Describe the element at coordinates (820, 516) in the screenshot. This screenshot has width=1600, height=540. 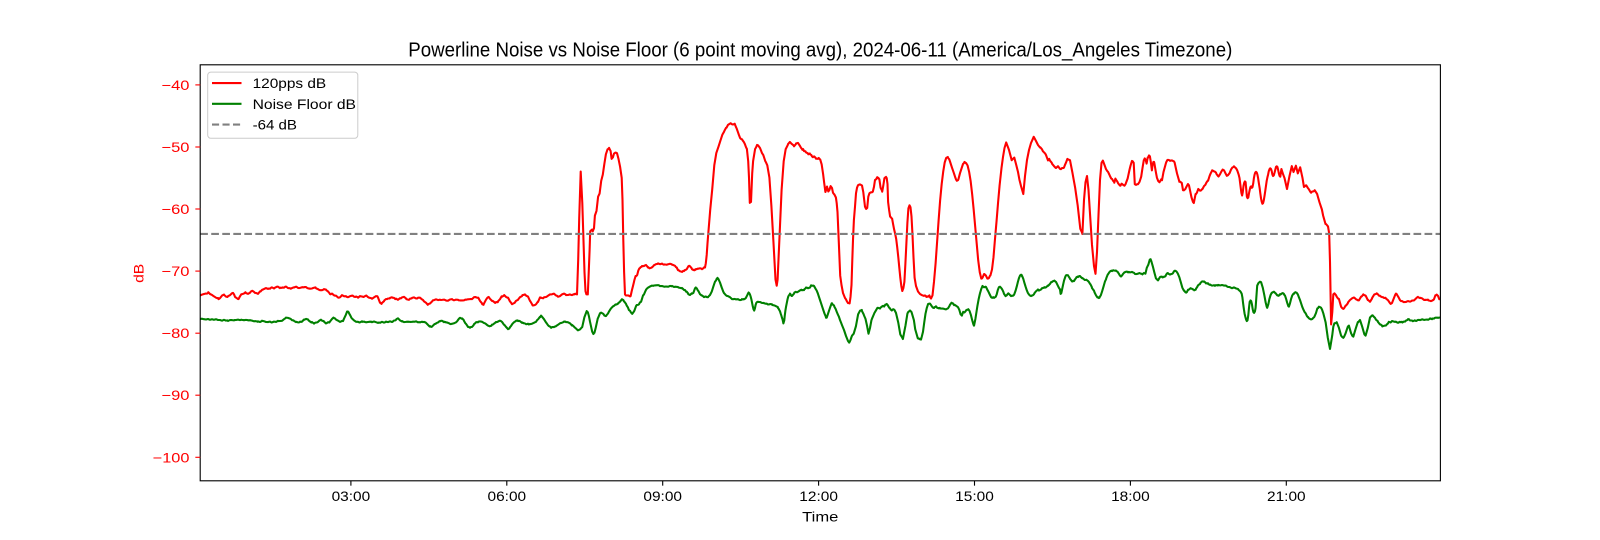
I see `svg-text: Time` at that location.